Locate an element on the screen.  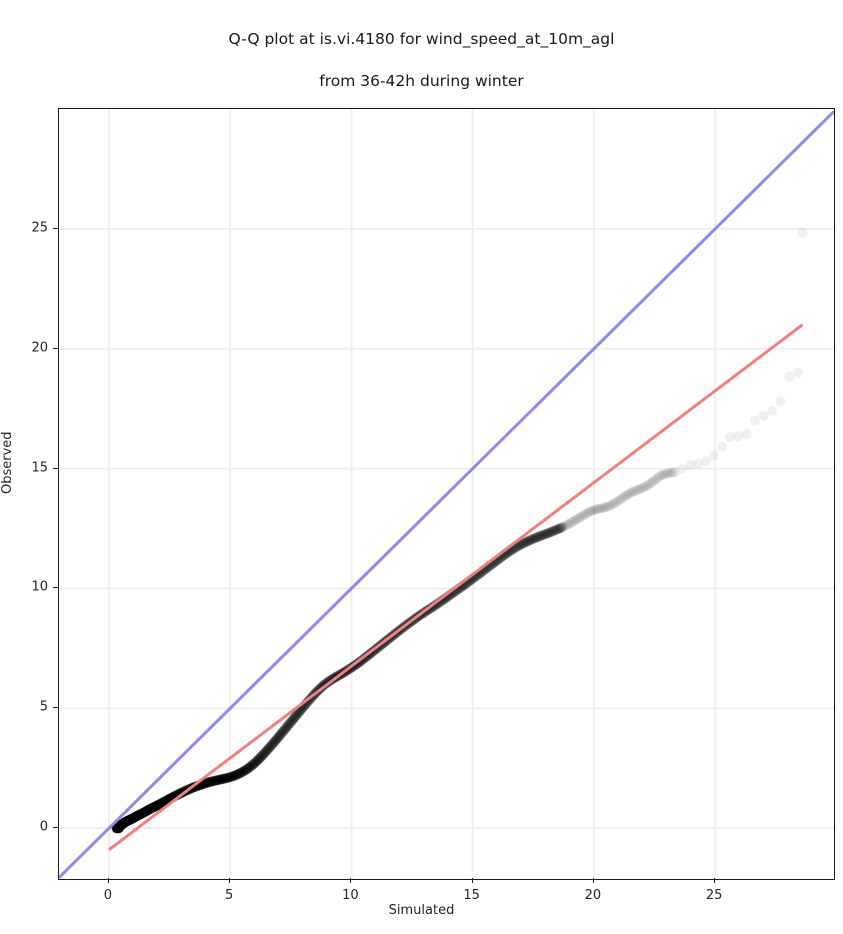
title-line-2: from 36-42h during winter is located at coordinates (421, 81).